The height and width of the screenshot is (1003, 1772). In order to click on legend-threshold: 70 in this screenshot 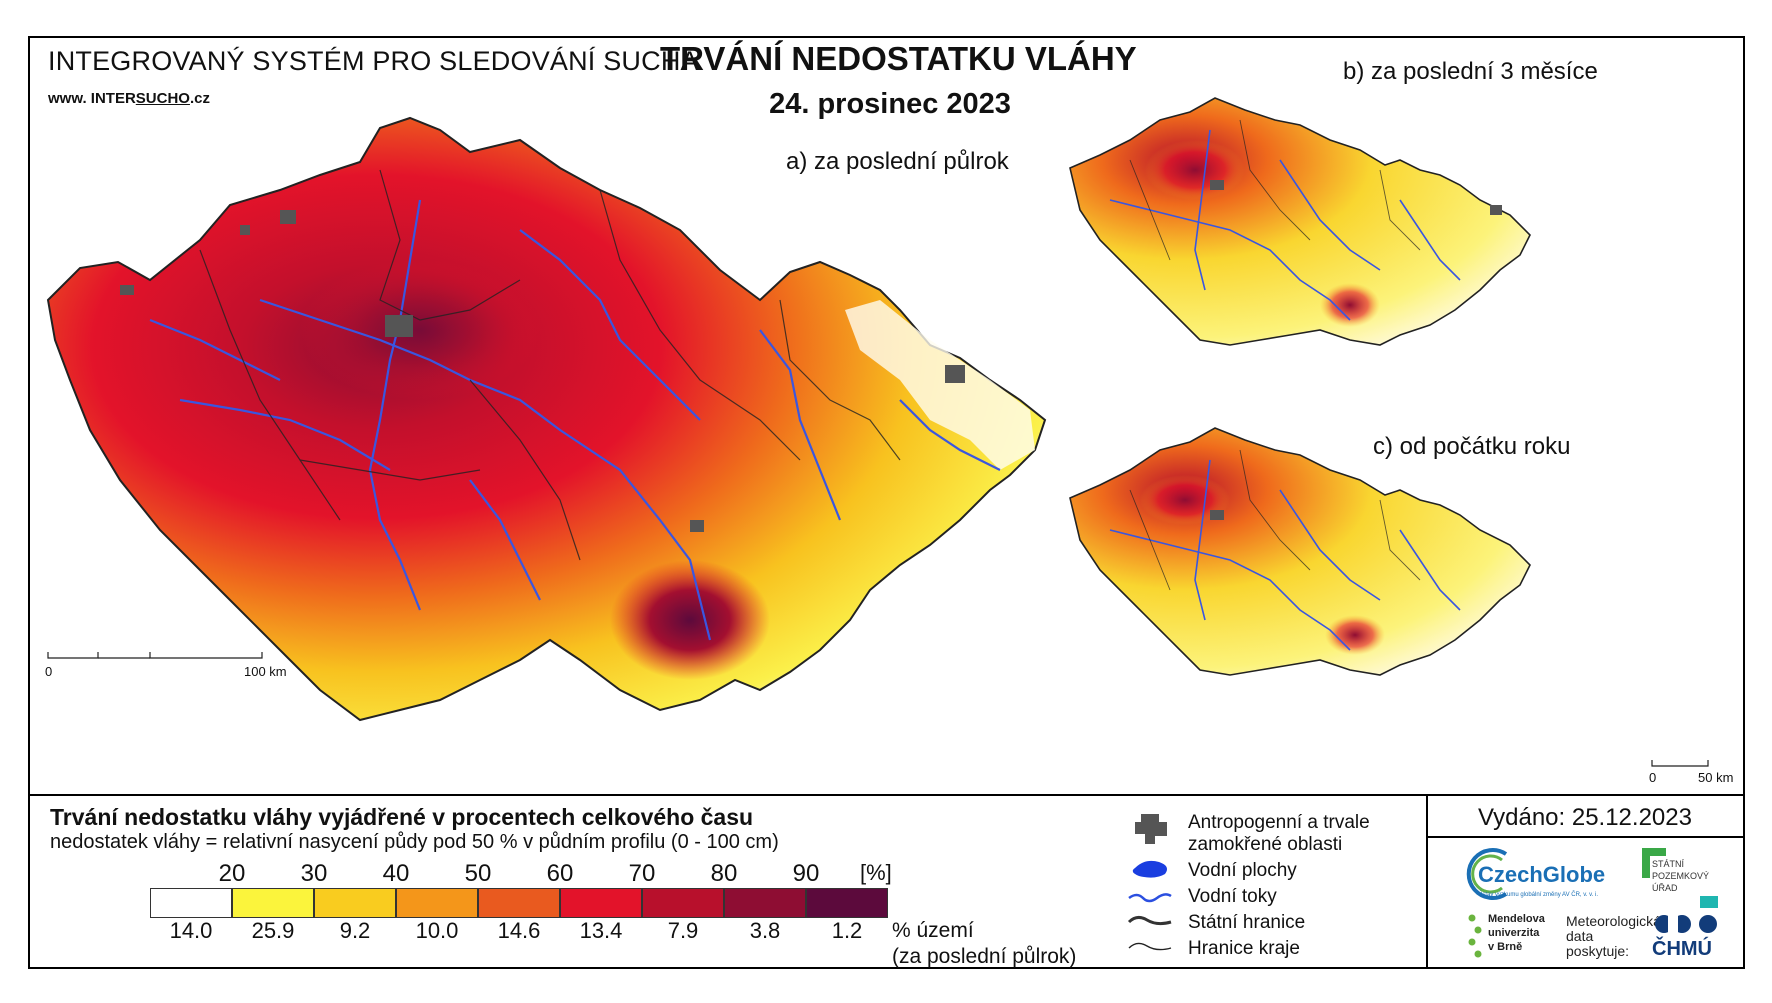, I will do `click(642, 873)`.